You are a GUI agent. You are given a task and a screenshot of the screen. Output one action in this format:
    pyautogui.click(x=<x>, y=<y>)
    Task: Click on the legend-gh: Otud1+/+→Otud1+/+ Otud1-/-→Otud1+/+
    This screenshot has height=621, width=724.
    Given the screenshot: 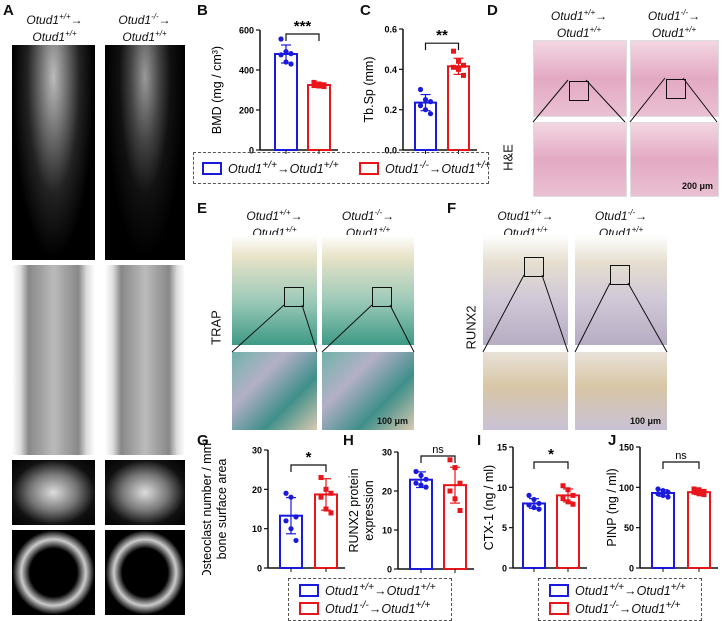 What is the action you would take?
    pyautogui.click(x=370, y=599)
    